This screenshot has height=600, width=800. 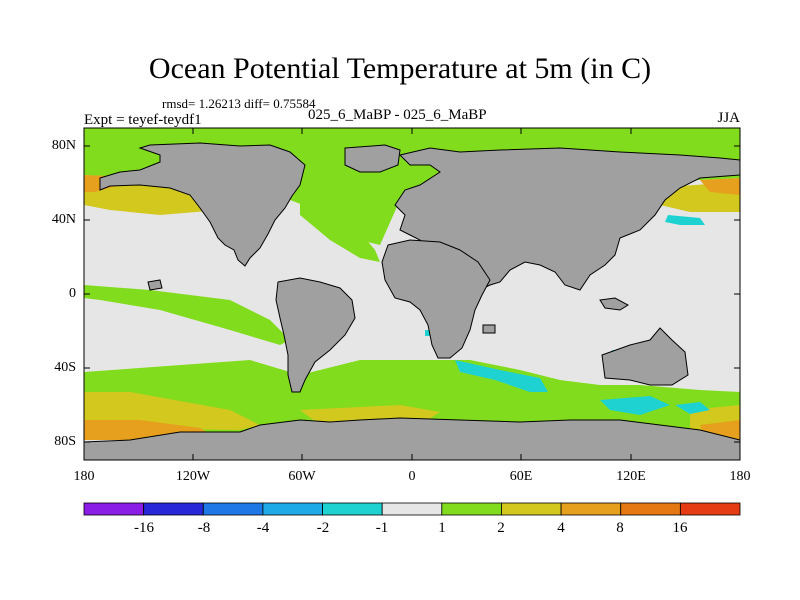 I want to click on season-label: JJA, so click(x=728, y=118).